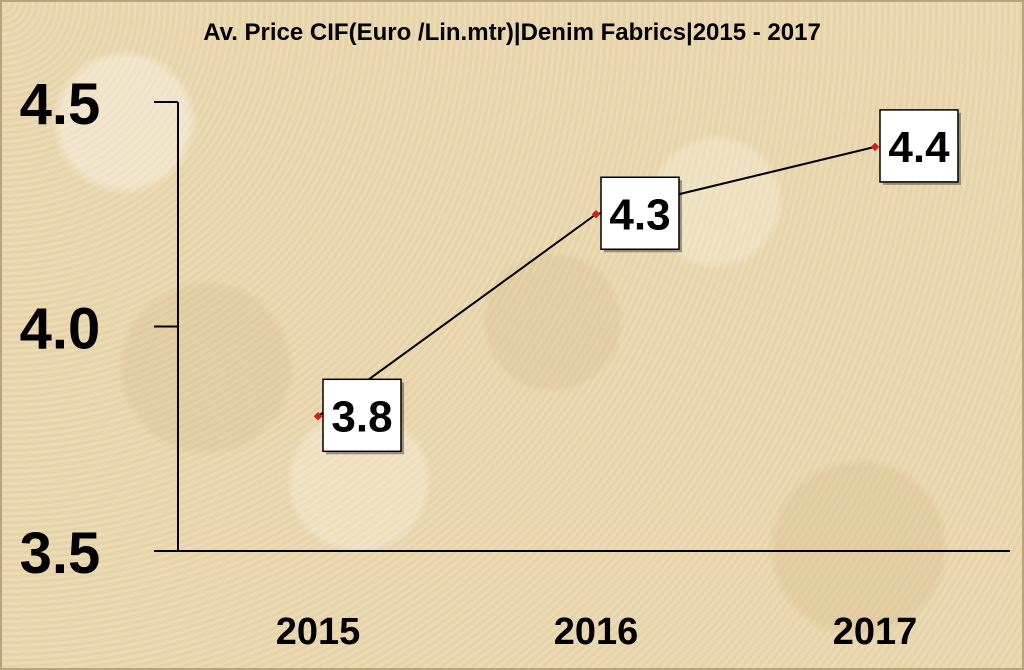  Describe the element at coordinates (318, 632) in the screenshot. I see `x-tick-label: 2015` at that location.